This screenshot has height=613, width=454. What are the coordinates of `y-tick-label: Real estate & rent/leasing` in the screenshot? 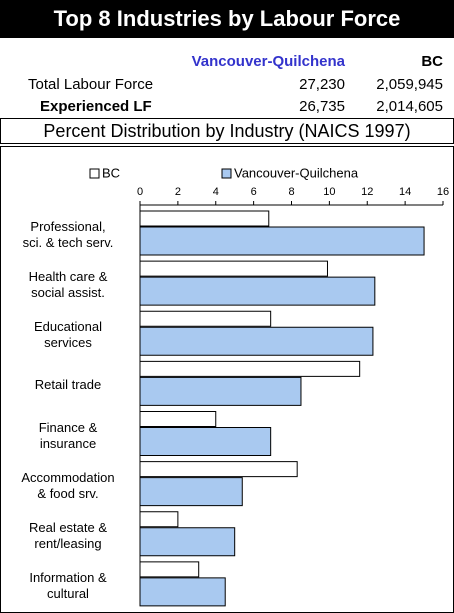 It's located at (68, 535).